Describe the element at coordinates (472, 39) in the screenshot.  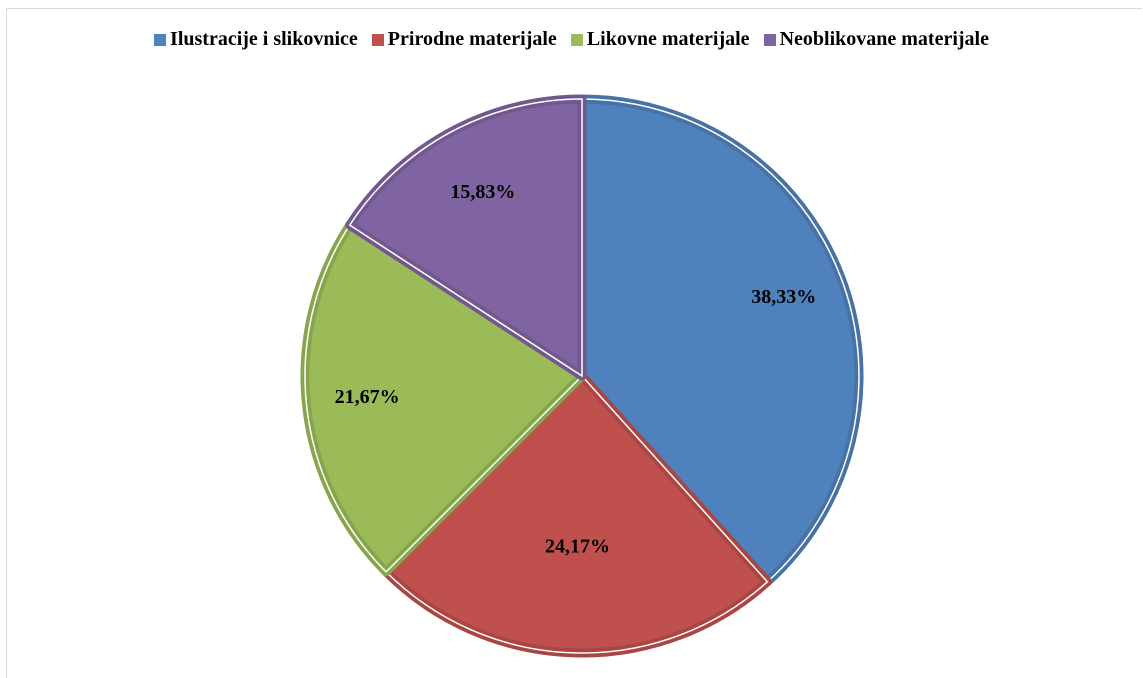
I see `legend-label-prirodne: Prirodne materijale` at that location.